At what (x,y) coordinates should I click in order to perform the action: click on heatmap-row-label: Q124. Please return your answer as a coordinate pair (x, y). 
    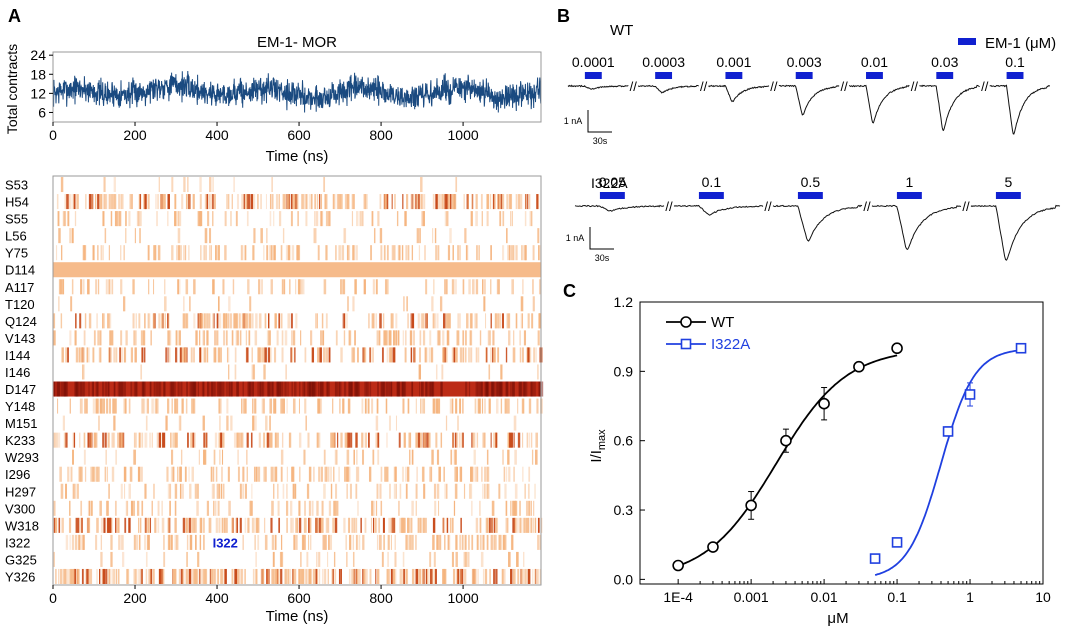
    Looking at the image, I should click on (21, 321).